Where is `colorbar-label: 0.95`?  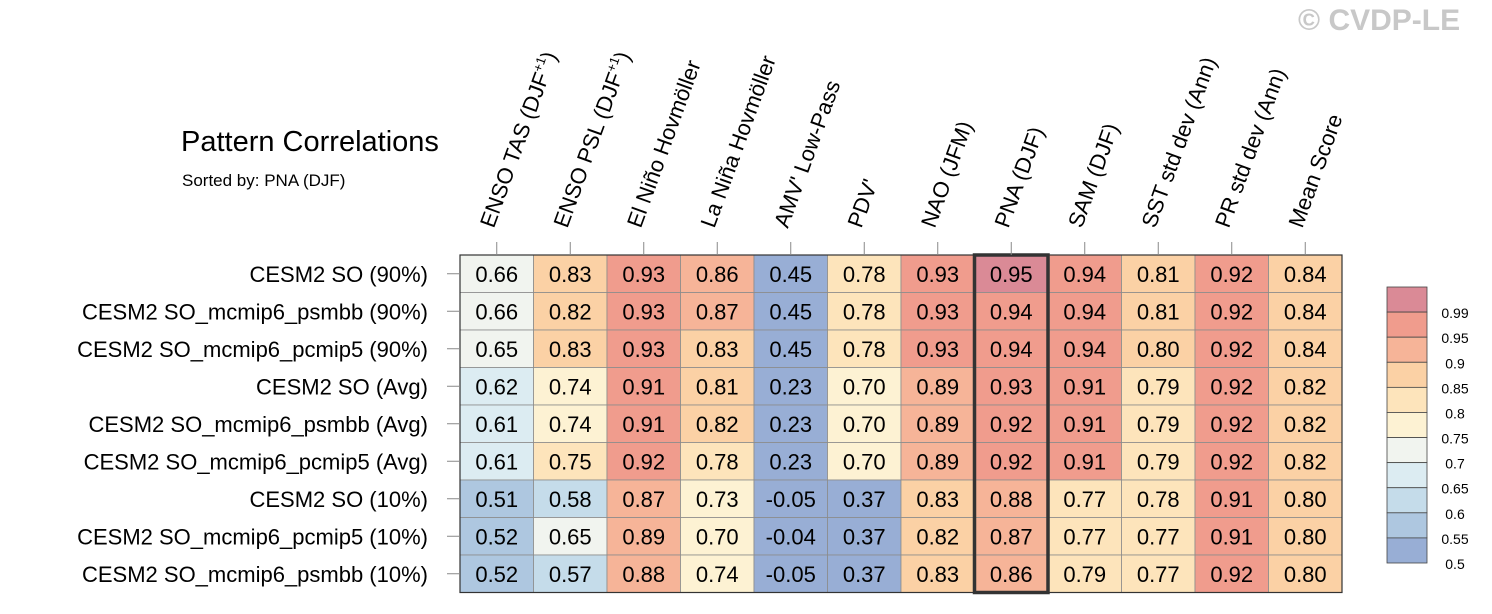
colorbar-label: 0.95 is located at coordinates (1454, 338).